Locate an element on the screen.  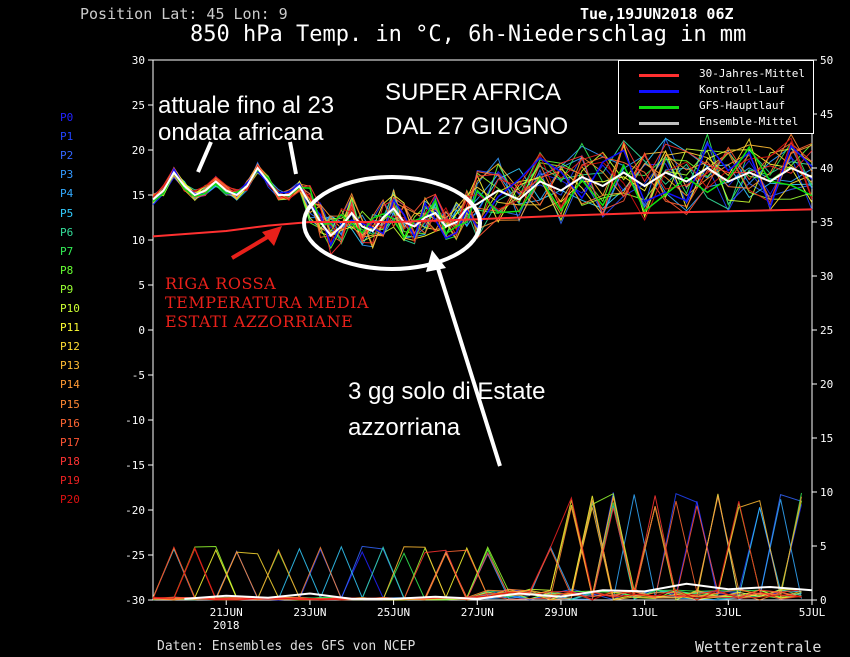
highlight-ellipse is located at coordinates (392, 223).